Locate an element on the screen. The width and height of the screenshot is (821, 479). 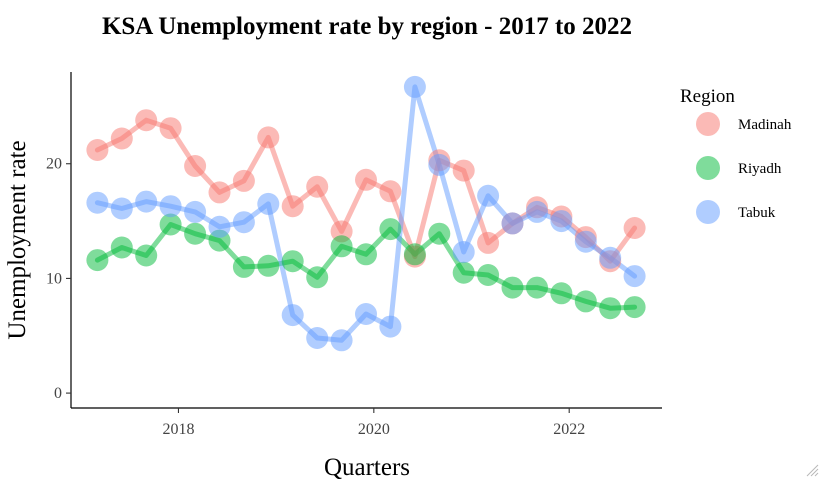
resize-grip-icon is located at coordinates (812, 470).